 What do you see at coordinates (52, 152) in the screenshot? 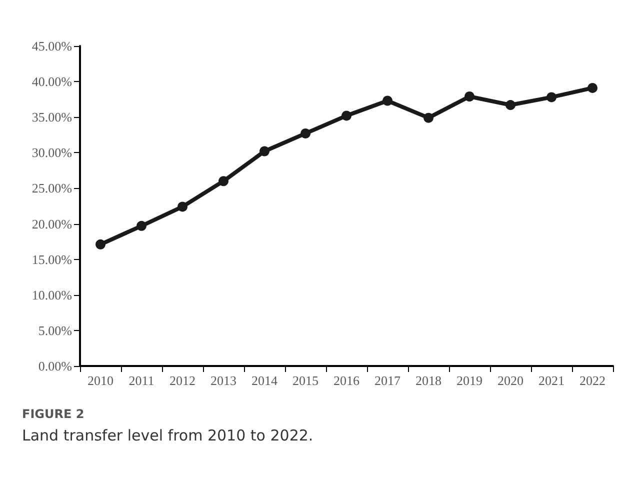
I see `y-tick-label: 30.00%` at bounding box center [52, 152].